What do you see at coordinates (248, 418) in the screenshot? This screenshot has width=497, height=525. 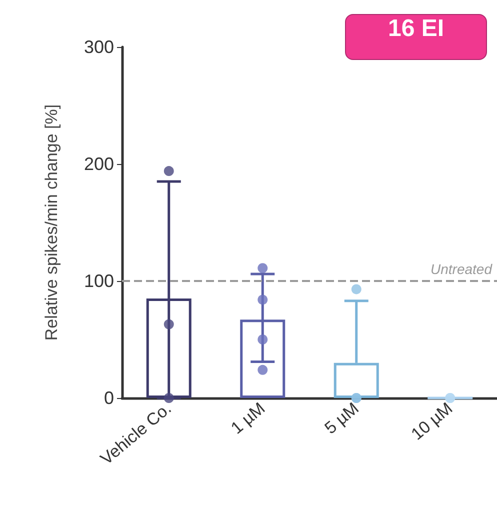 I see `x-tick-label: 1 µM` at bounding box center [248, 418].